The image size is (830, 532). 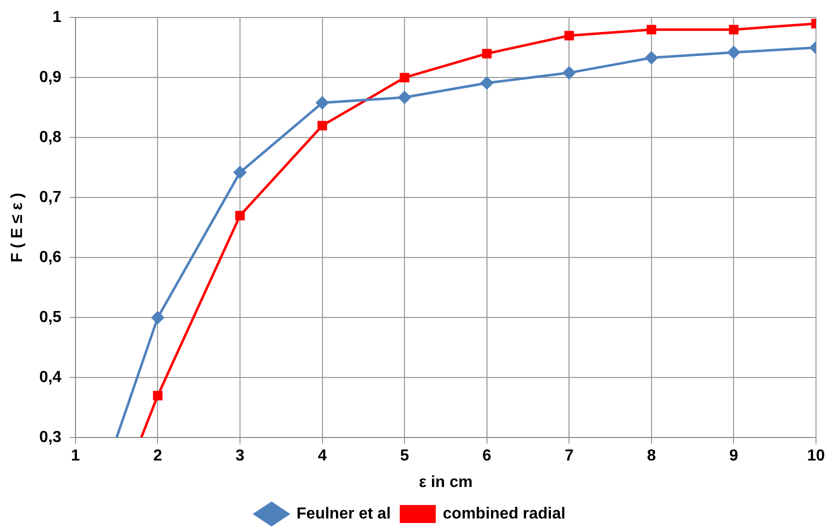 I want to click on y-tick-label: 0,8, so click(x=50, y=137).